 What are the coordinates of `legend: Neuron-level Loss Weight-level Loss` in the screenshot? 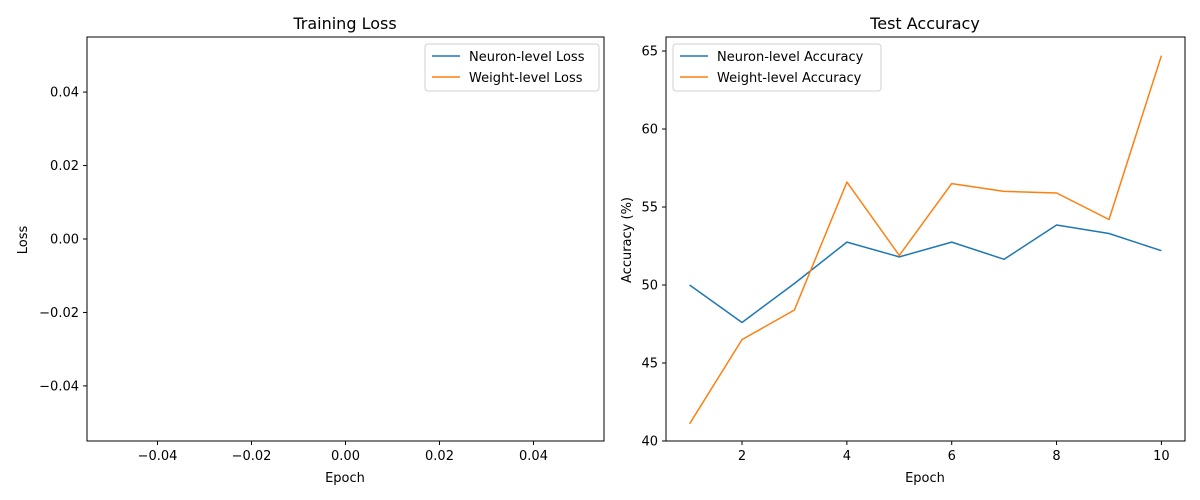 It's located at (512, 67).